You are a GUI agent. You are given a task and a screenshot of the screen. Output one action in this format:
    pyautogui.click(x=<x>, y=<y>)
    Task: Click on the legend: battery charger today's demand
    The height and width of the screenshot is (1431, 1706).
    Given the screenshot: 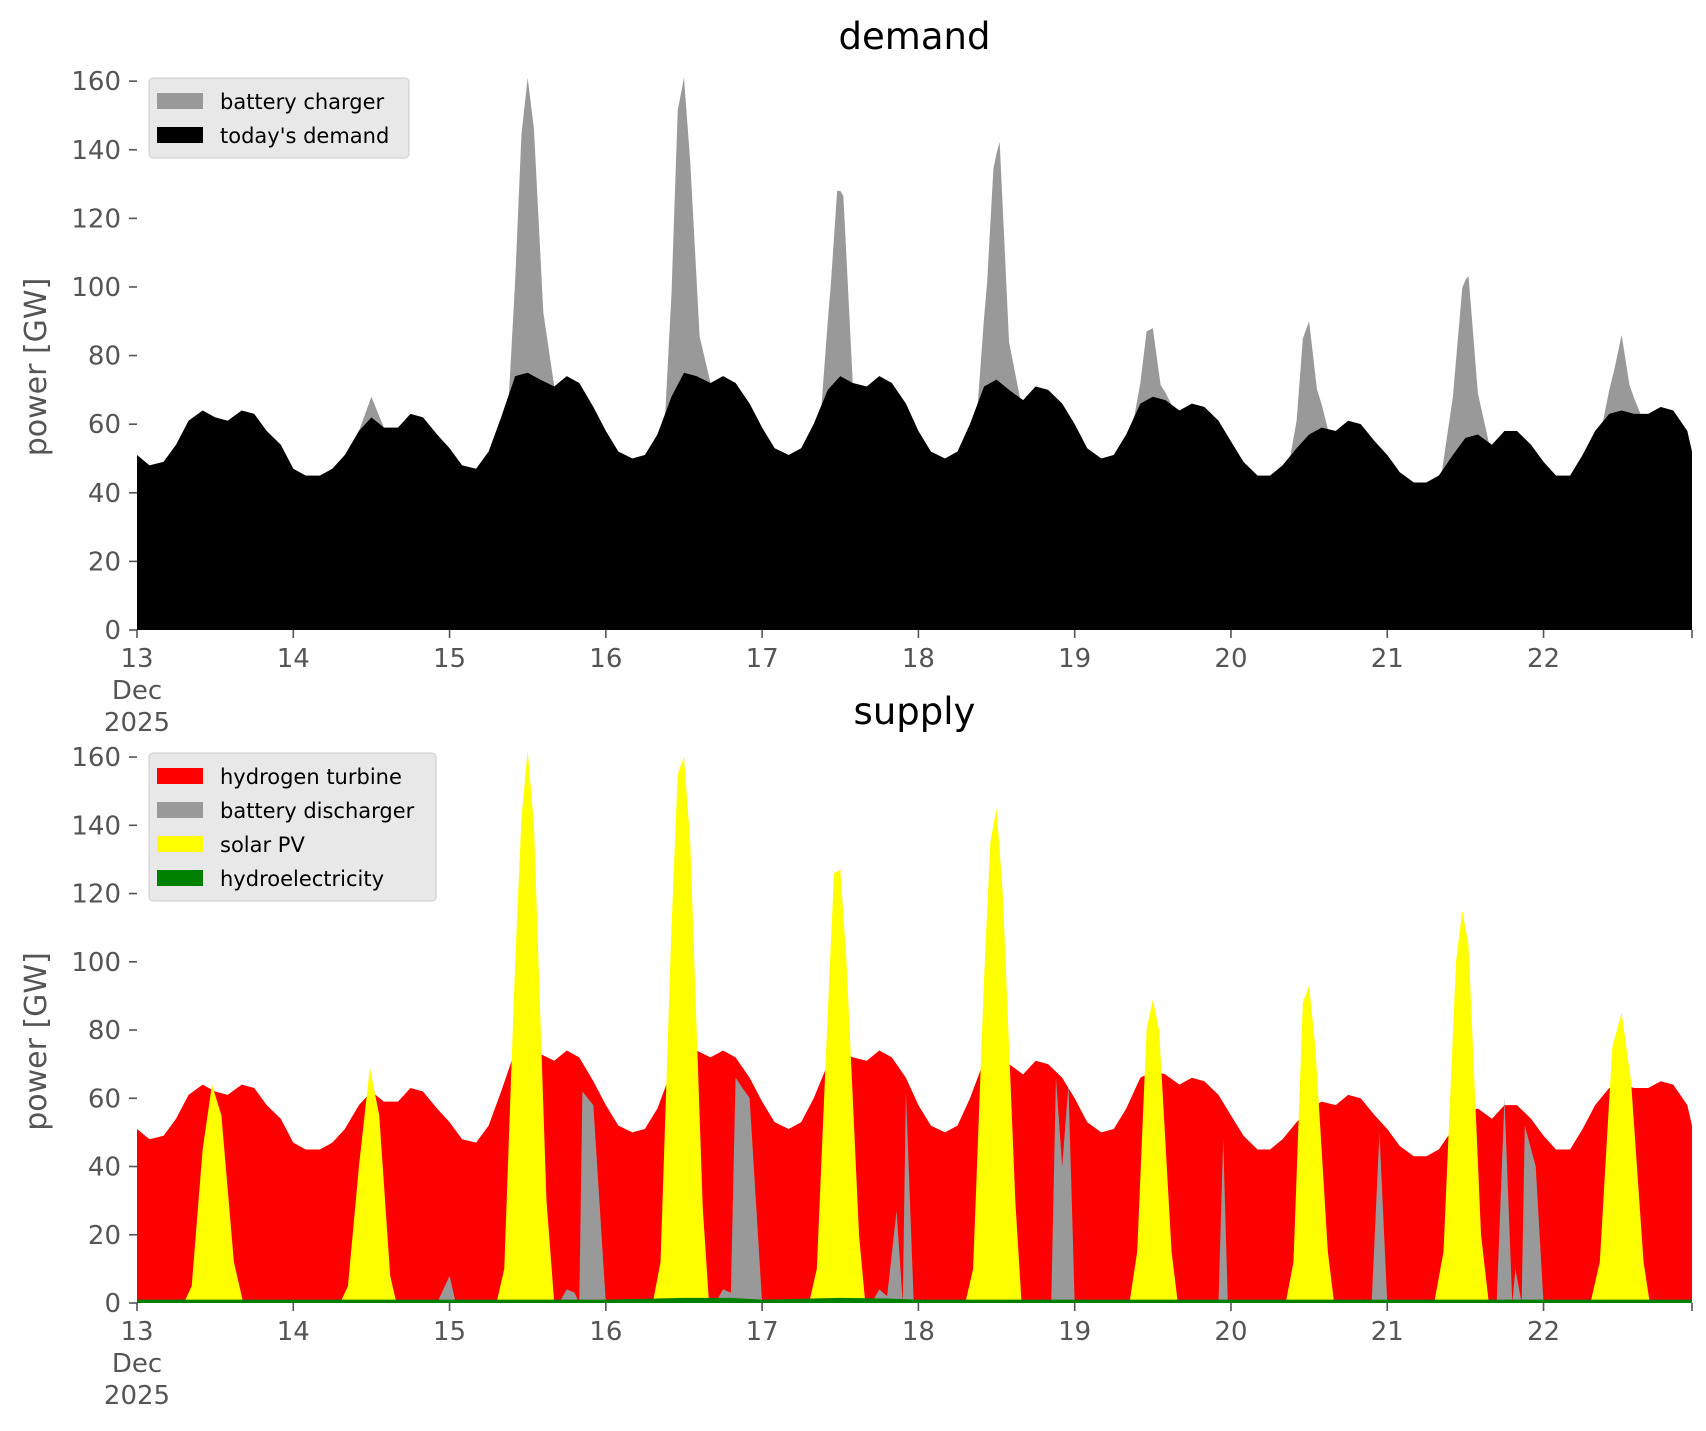 What is the action you would take?
    pyautogui.click(x=279, y=118)
    